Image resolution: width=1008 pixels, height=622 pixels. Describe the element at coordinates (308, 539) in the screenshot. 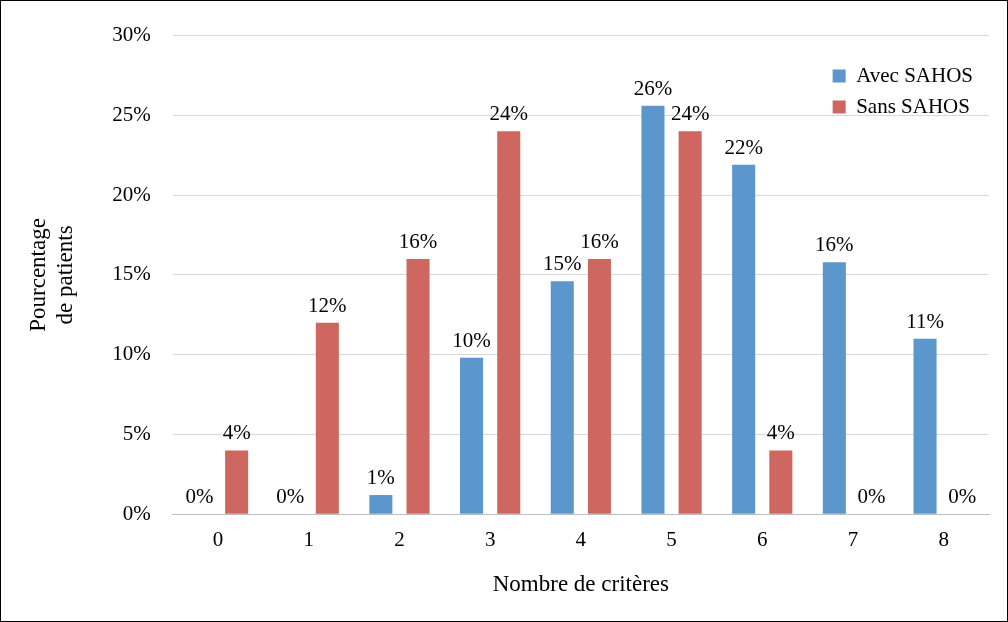

I see `x-tick-label: 1` at that location.